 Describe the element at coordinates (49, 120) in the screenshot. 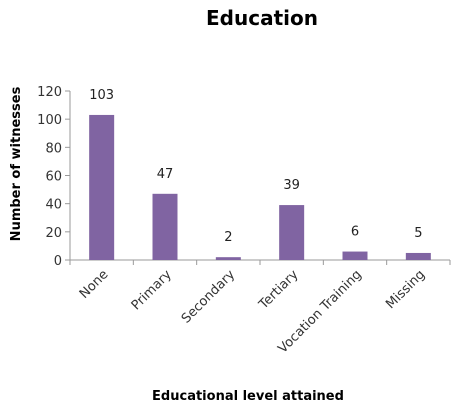

I see `y-tick-label: 100` at that location.